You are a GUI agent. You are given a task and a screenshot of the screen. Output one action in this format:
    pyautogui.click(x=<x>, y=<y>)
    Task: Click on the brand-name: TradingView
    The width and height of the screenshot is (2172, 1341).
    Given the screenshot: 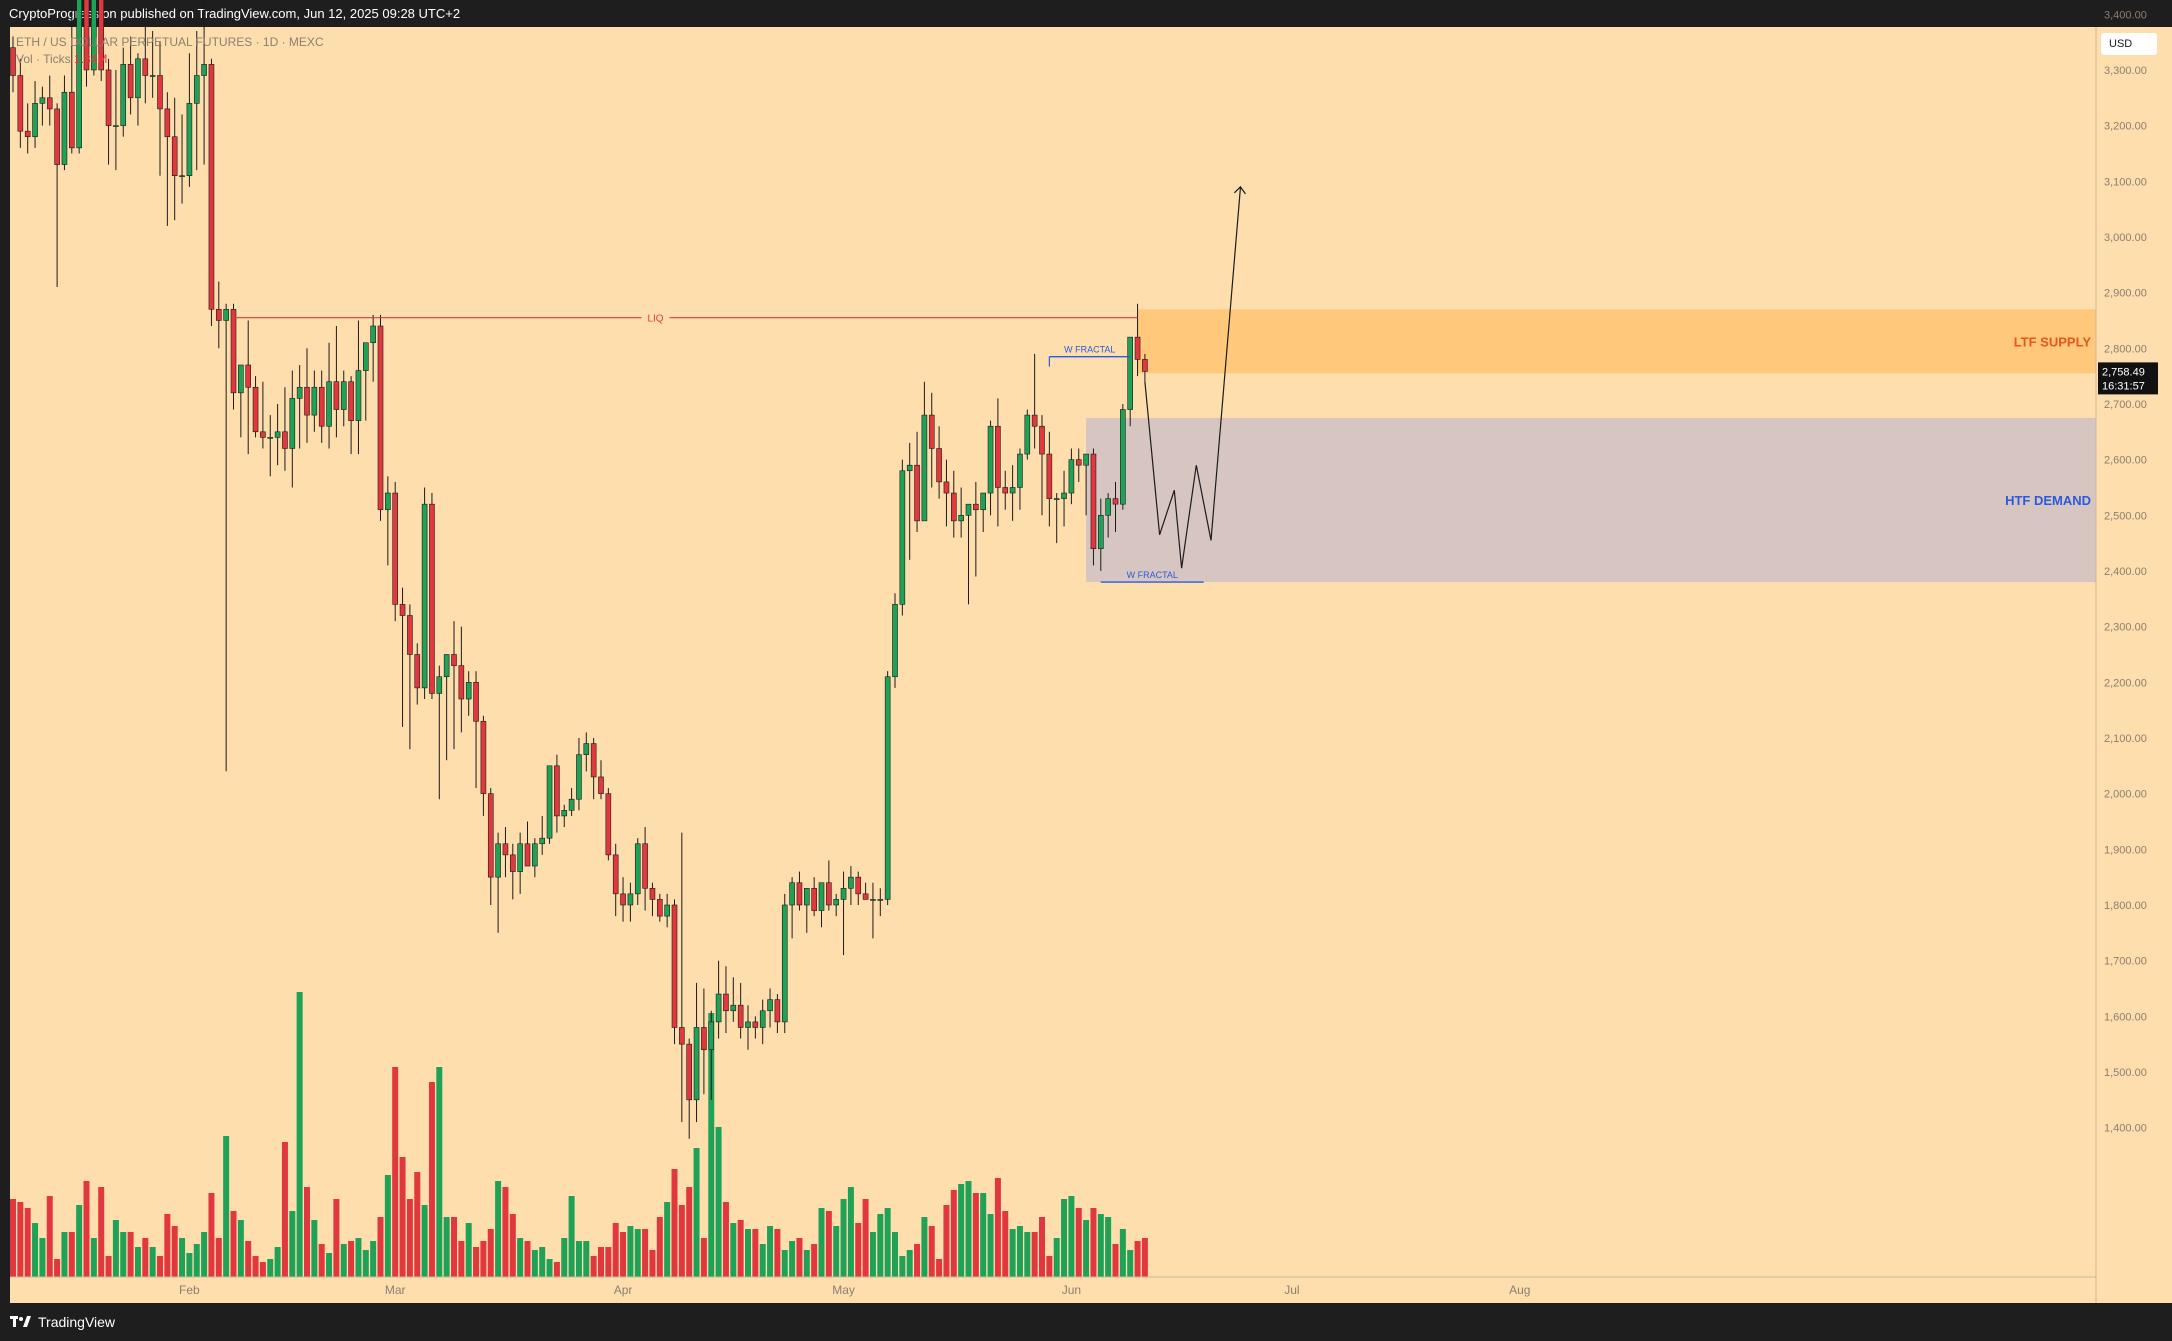 What is the action you would take?
    pyautogui.click(x=77, y=1322)
    